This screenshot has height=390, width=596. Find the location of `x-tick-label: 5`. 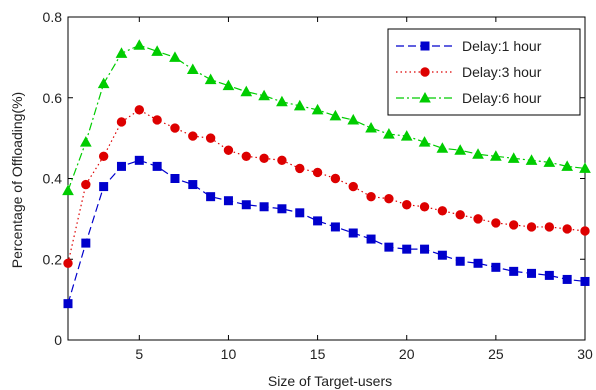

x-tick-label: 5 is located at coordinates (139, 354).